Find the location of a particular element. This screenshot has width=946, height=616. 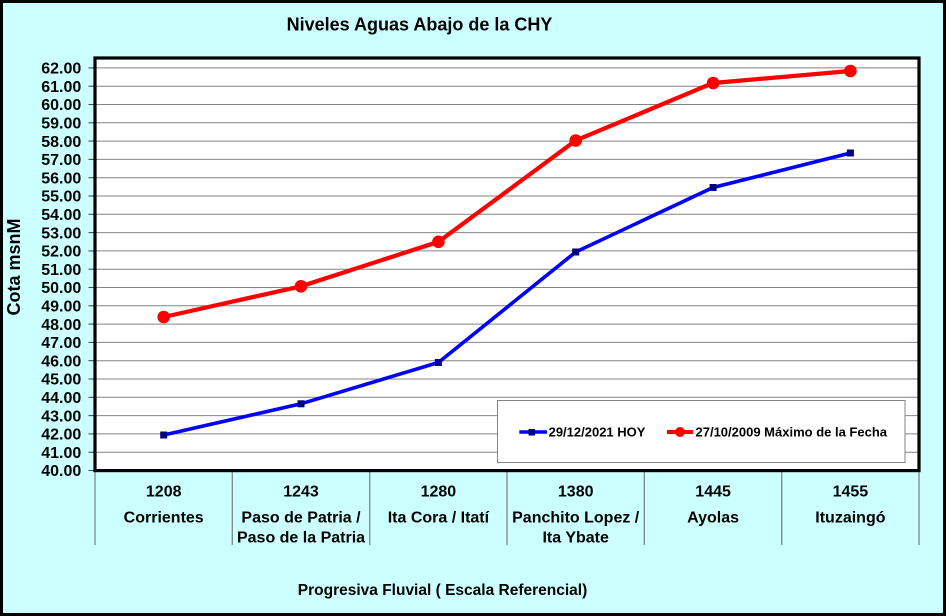

svg-text: 1280 is located at coordinates (439, 491).